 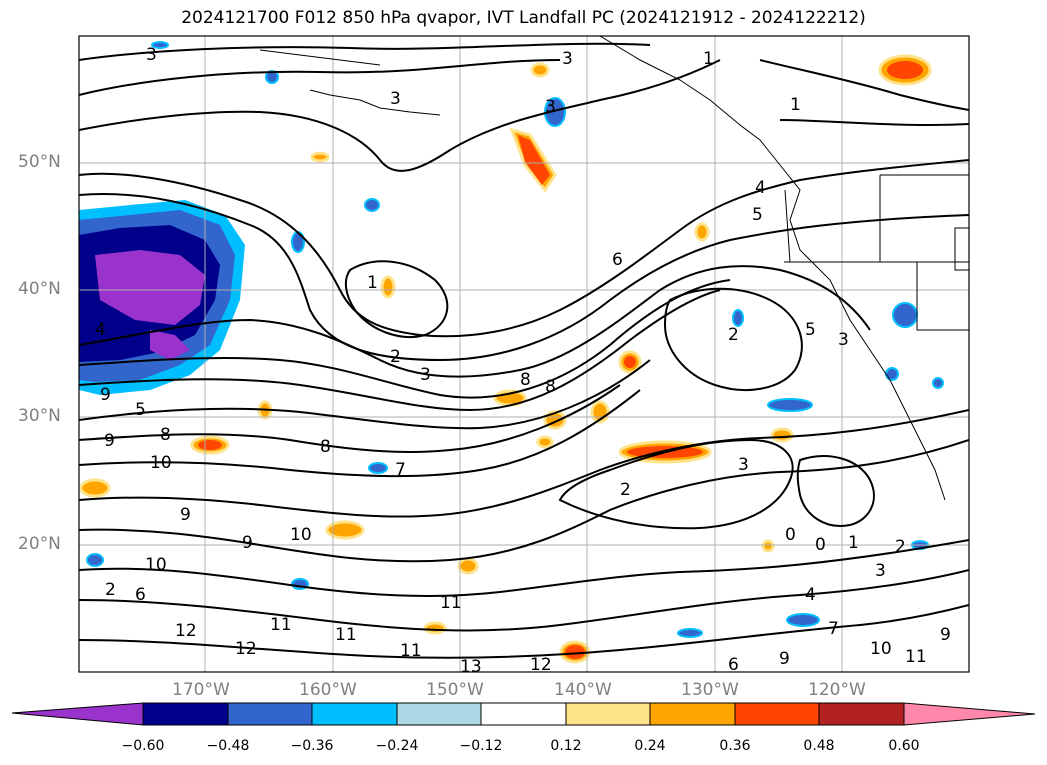 What do you see at coordinates (328, 690) in the screenshot?
I see `lon-label: 160°W` at bounding box center [328, 690].